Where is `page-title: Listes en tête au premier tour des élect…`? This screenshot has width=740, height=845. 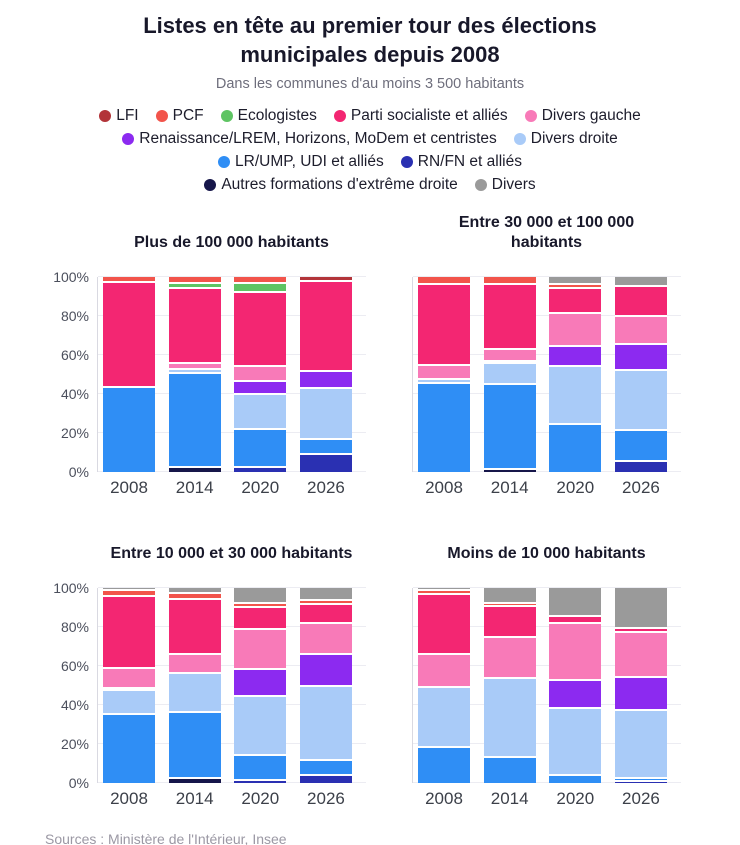
page-title: Listes en tête au premier tour des élect… is located at coordinates (370, 40).